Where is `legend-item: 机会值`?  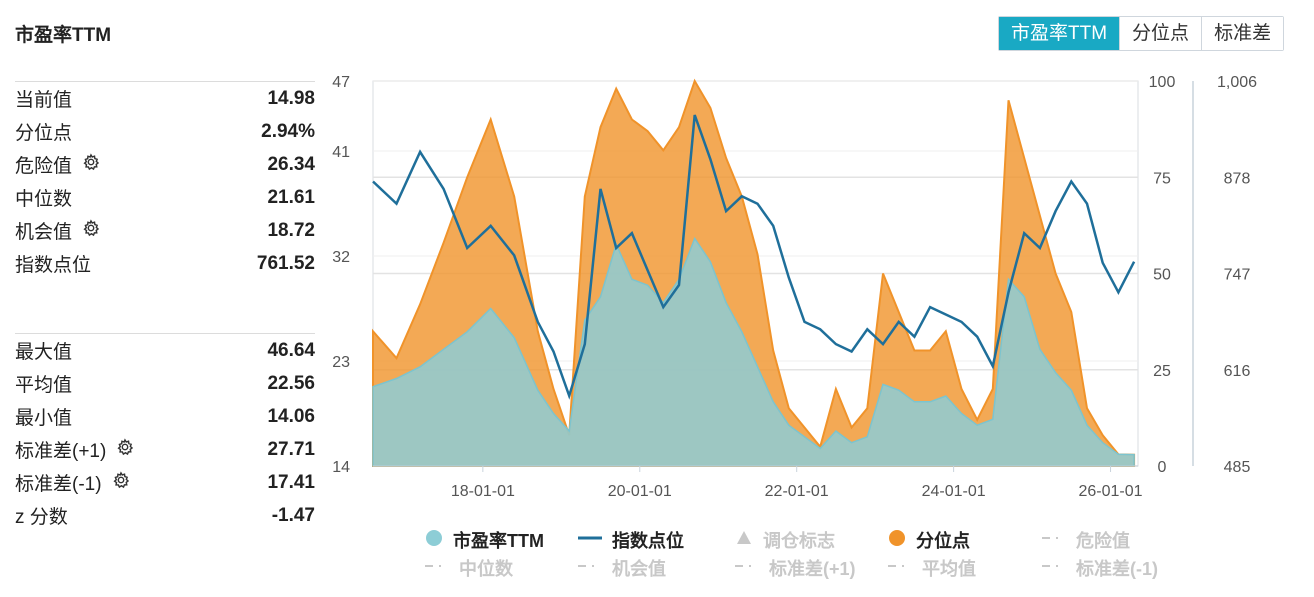 legend-item: 机会值 is located at coordinates (622, 568).